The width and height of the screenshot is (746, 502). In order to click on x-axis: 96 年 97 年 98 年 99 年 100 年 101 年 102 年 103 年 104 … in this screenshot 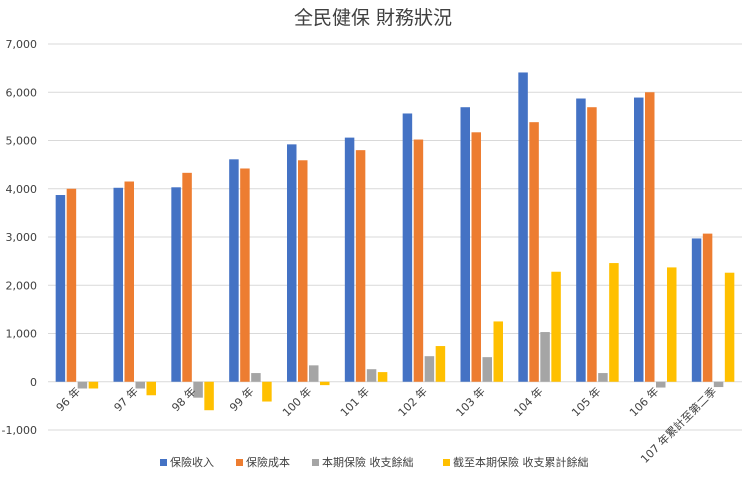, I will do `click(386, 425)`.